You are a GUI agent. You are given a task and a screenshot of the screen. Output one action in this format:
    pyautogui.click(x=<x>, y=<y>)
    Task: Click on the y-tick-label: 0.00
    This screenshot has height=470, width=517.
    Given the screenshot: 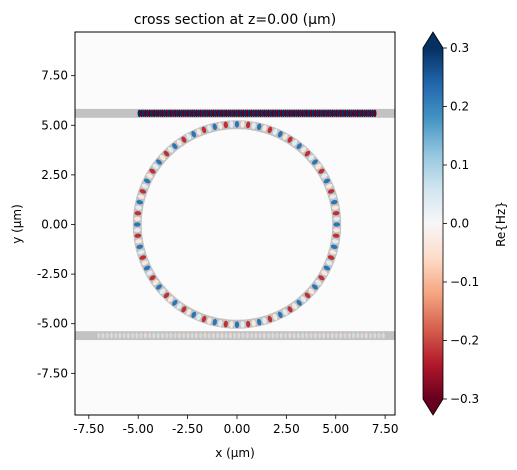 What is the action you would take?
    pyautogui.click(x=54, y=224)
    